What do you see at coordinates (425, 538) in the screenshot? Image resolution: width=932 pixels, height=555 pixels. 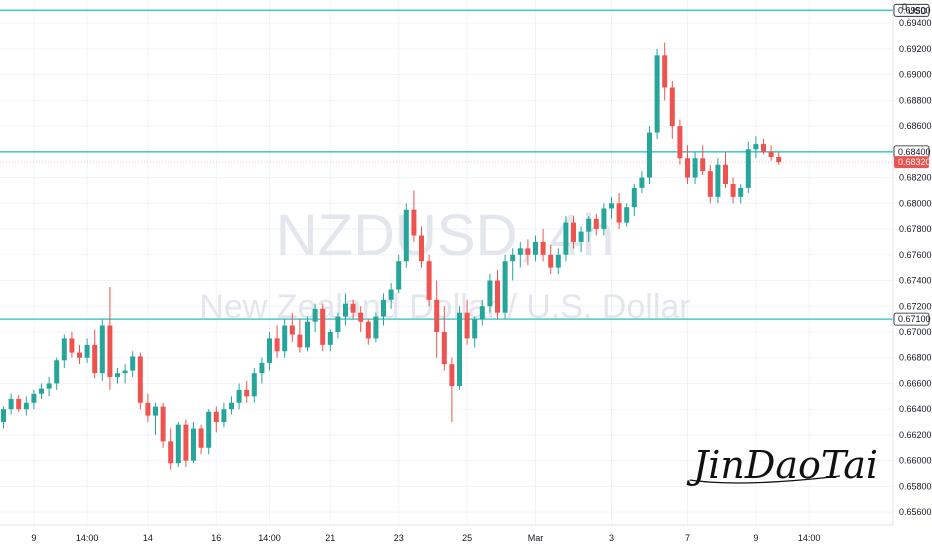 I see `time-axis: 9 14:00 14 16 14:00 21 23 25 Mar 3 7 9 14:00` at bounding box center [425, 538].